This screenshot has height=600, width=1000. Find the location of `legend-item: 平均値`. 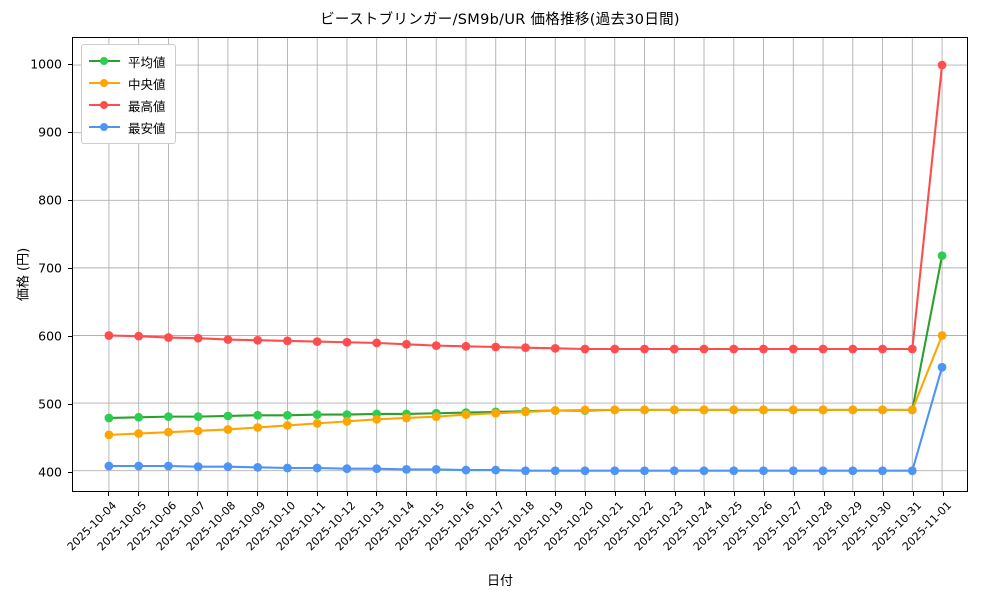

legend-item: 平均値 is located at coordinates (127, 61).